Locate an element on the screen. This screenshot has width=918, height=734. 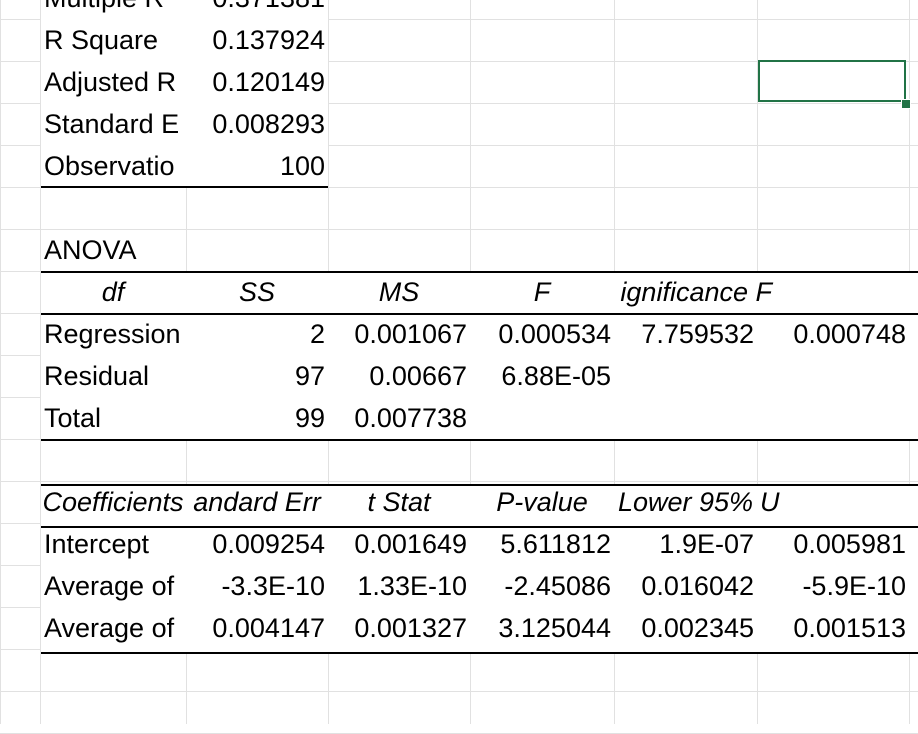
fill-handle is located at coordinates (906, 104).